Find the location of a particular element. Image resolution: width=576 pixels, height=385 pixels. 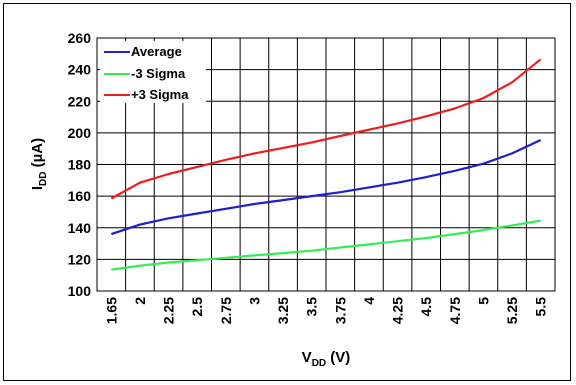

x-tick-label: 2.25 is located at coordinates (169, 310).